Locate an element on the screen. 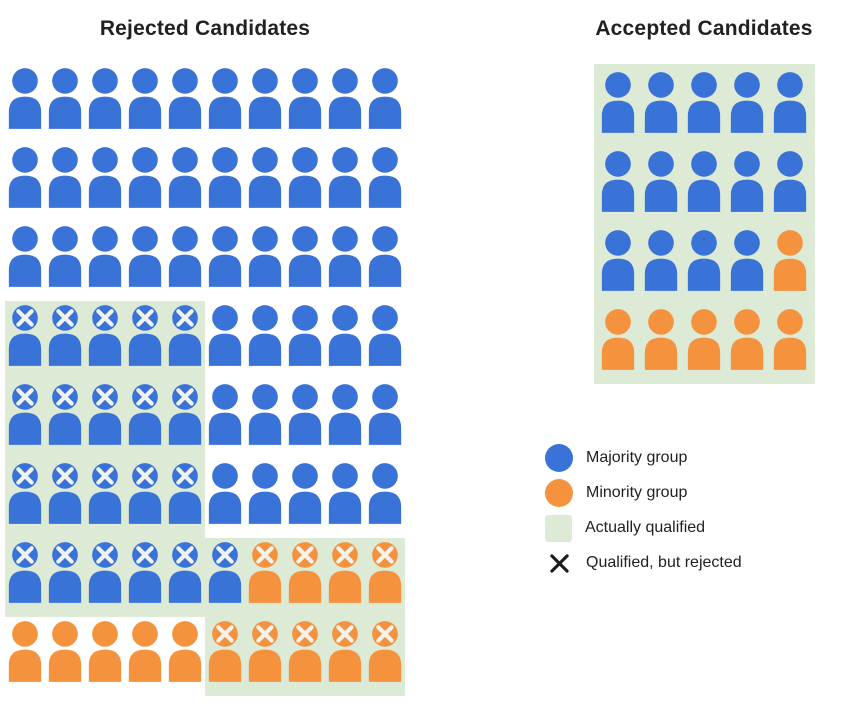 This screenshot has height=707, width=856. legend-label-majority: Majority group is located at coordinates (637, 457).